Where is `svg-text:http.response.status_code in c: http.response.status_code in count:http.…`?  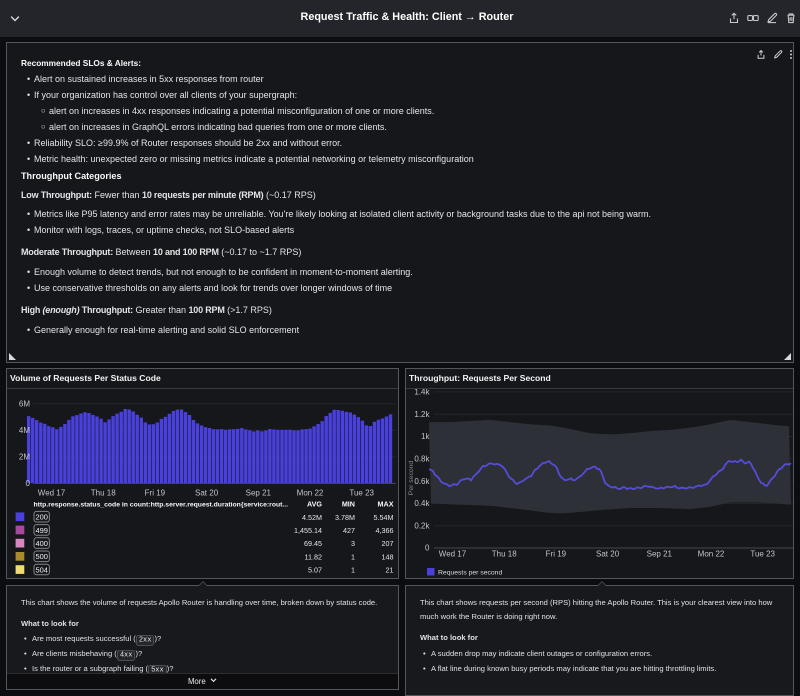
svg-text:http.response.status_code in c: http.response.status_code in count:http.… is located at coordinates (161, 505).